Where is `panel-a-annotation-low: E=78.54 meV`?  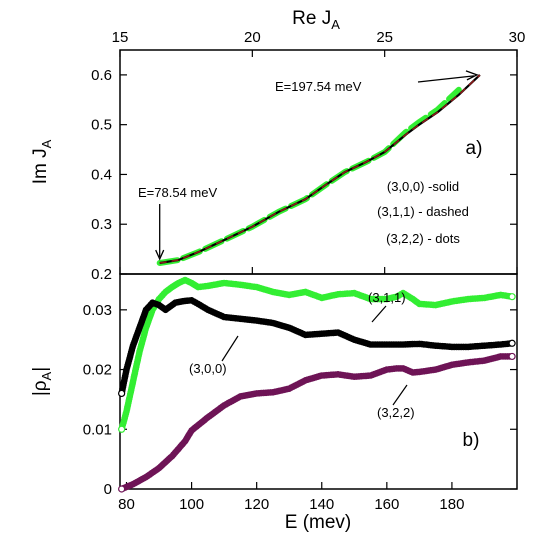 panel-a-annotation-low: E=78.54 meV is located at coordinates (177, 192).